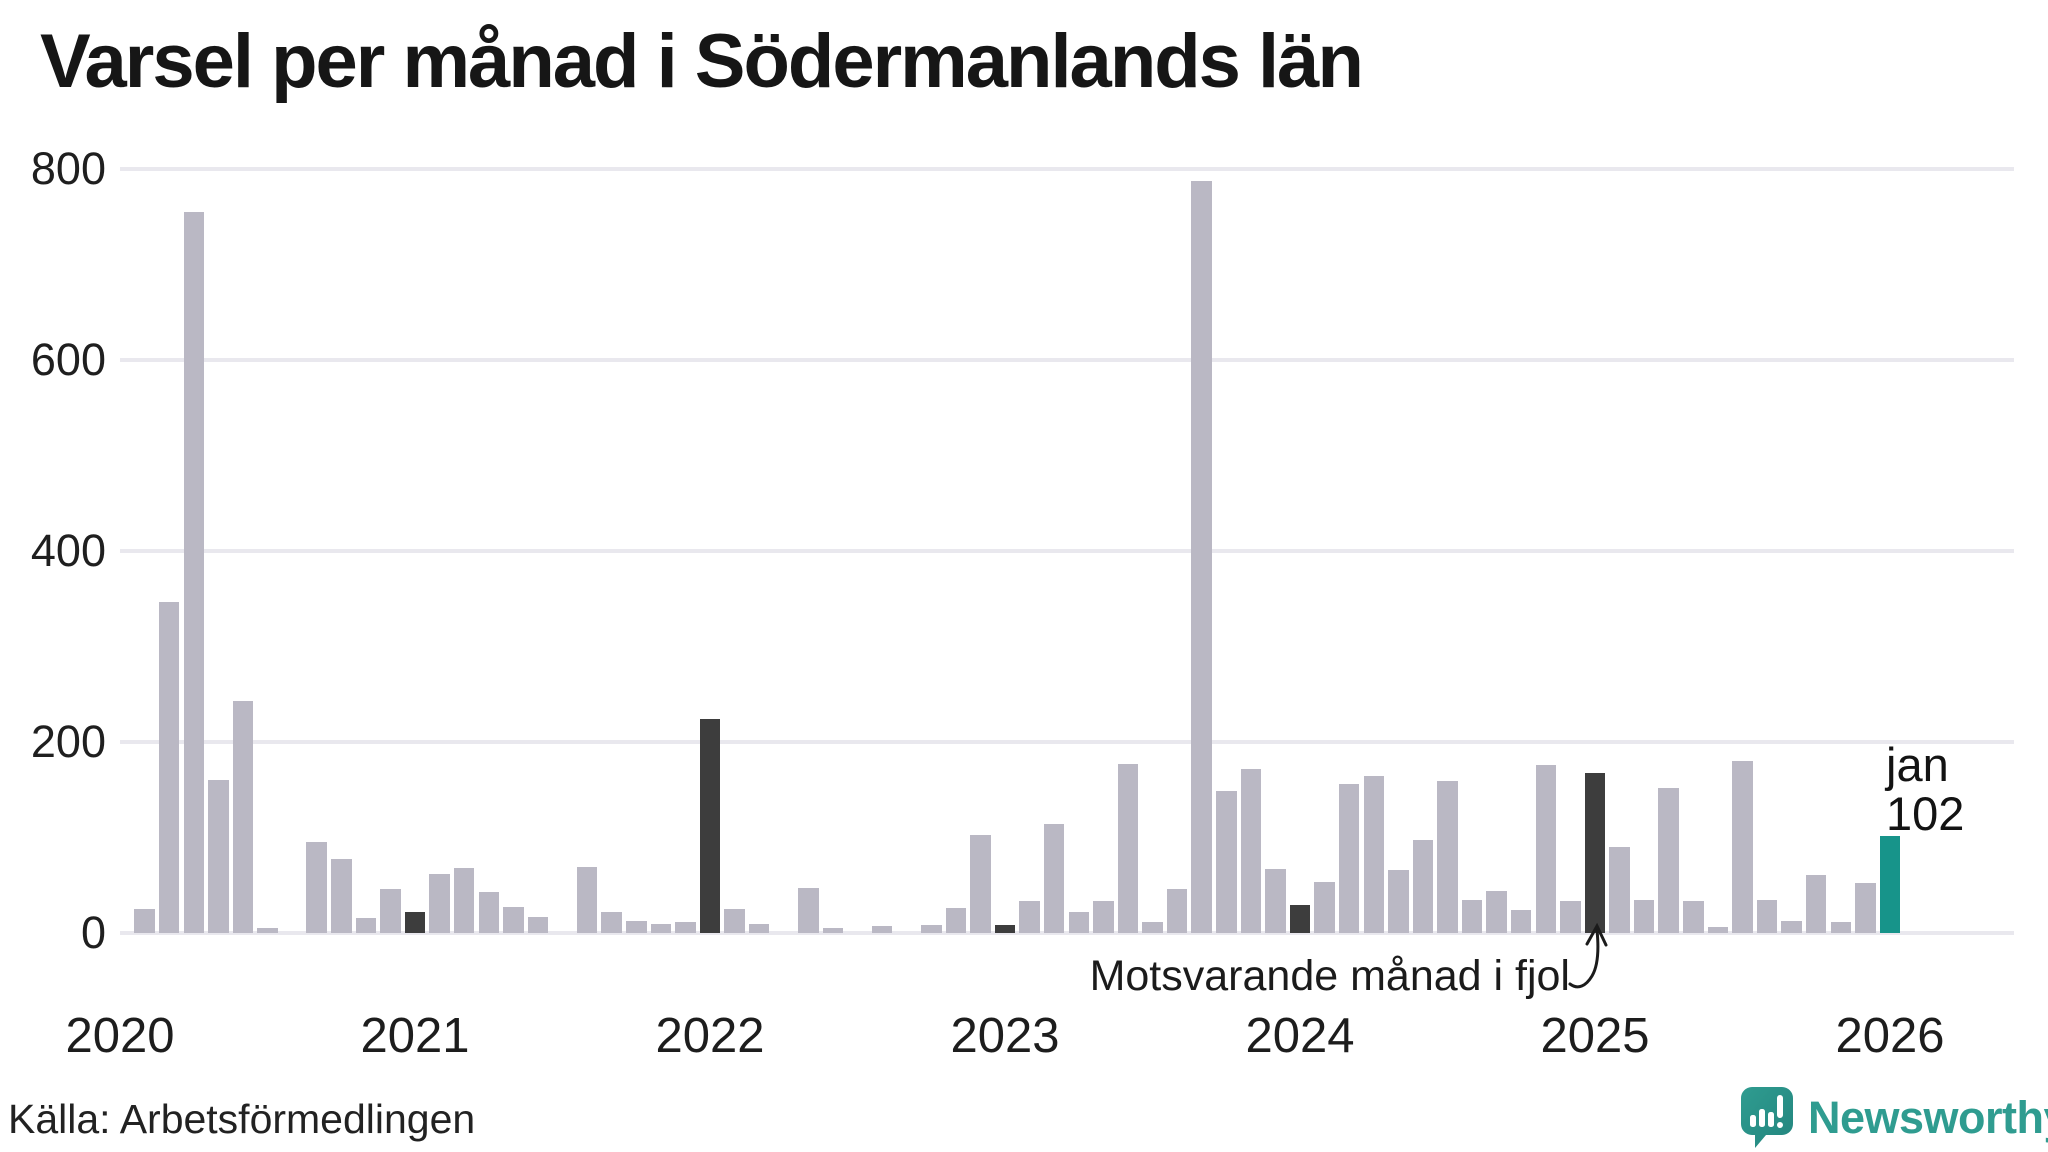 Image resolution: width=2048 pixels, height=1152 pixels. Describe the element at coordinates (68, 550) in the screenshot. I see `y-axis-tick-label: 400` at that location.